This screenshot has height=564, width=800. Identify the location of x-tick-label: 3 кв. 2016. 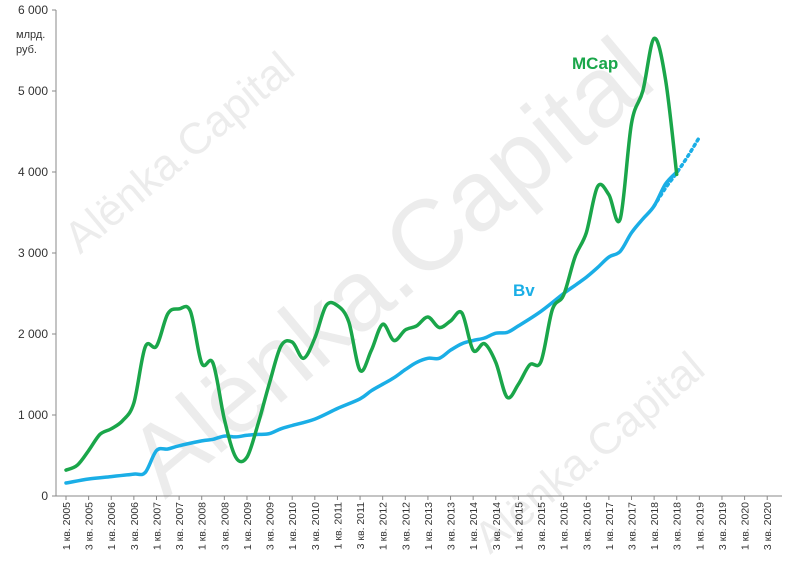
(587, 526).